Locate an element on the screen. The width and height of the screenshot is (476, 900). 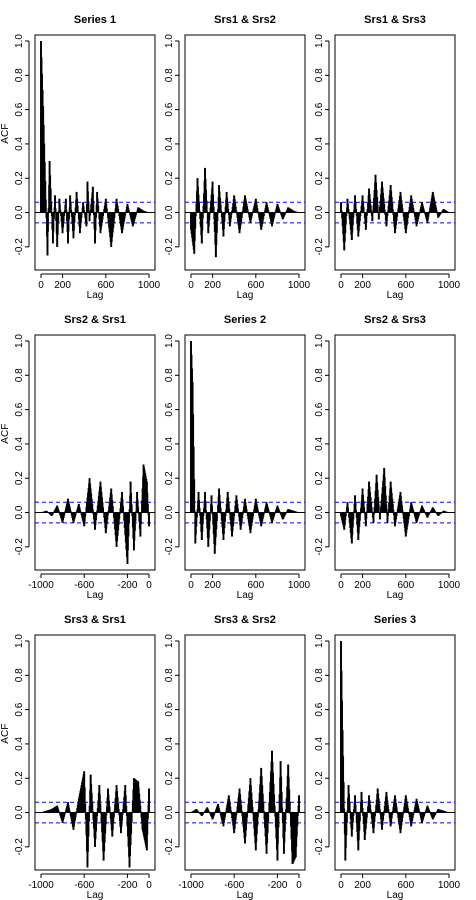
panel-title: Srs2 & Srs3 is located at coordinates (395, 320).